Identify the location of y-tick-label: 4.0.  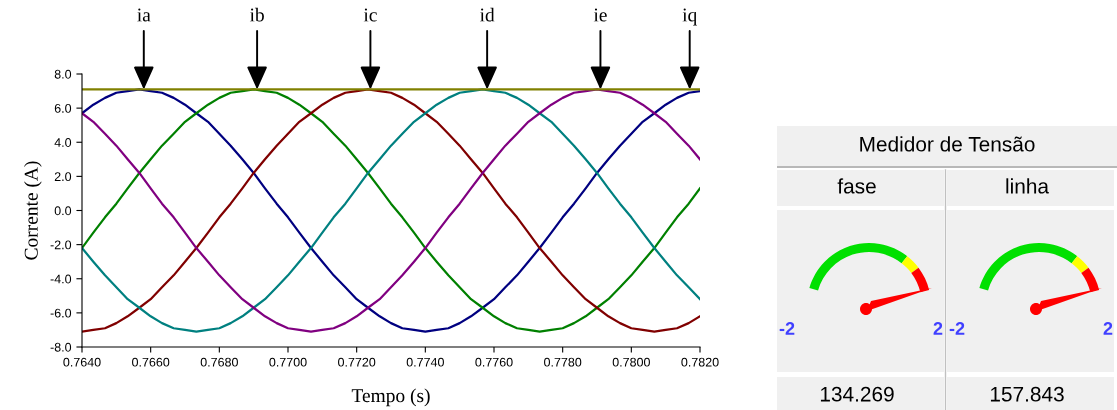
(63, 142).